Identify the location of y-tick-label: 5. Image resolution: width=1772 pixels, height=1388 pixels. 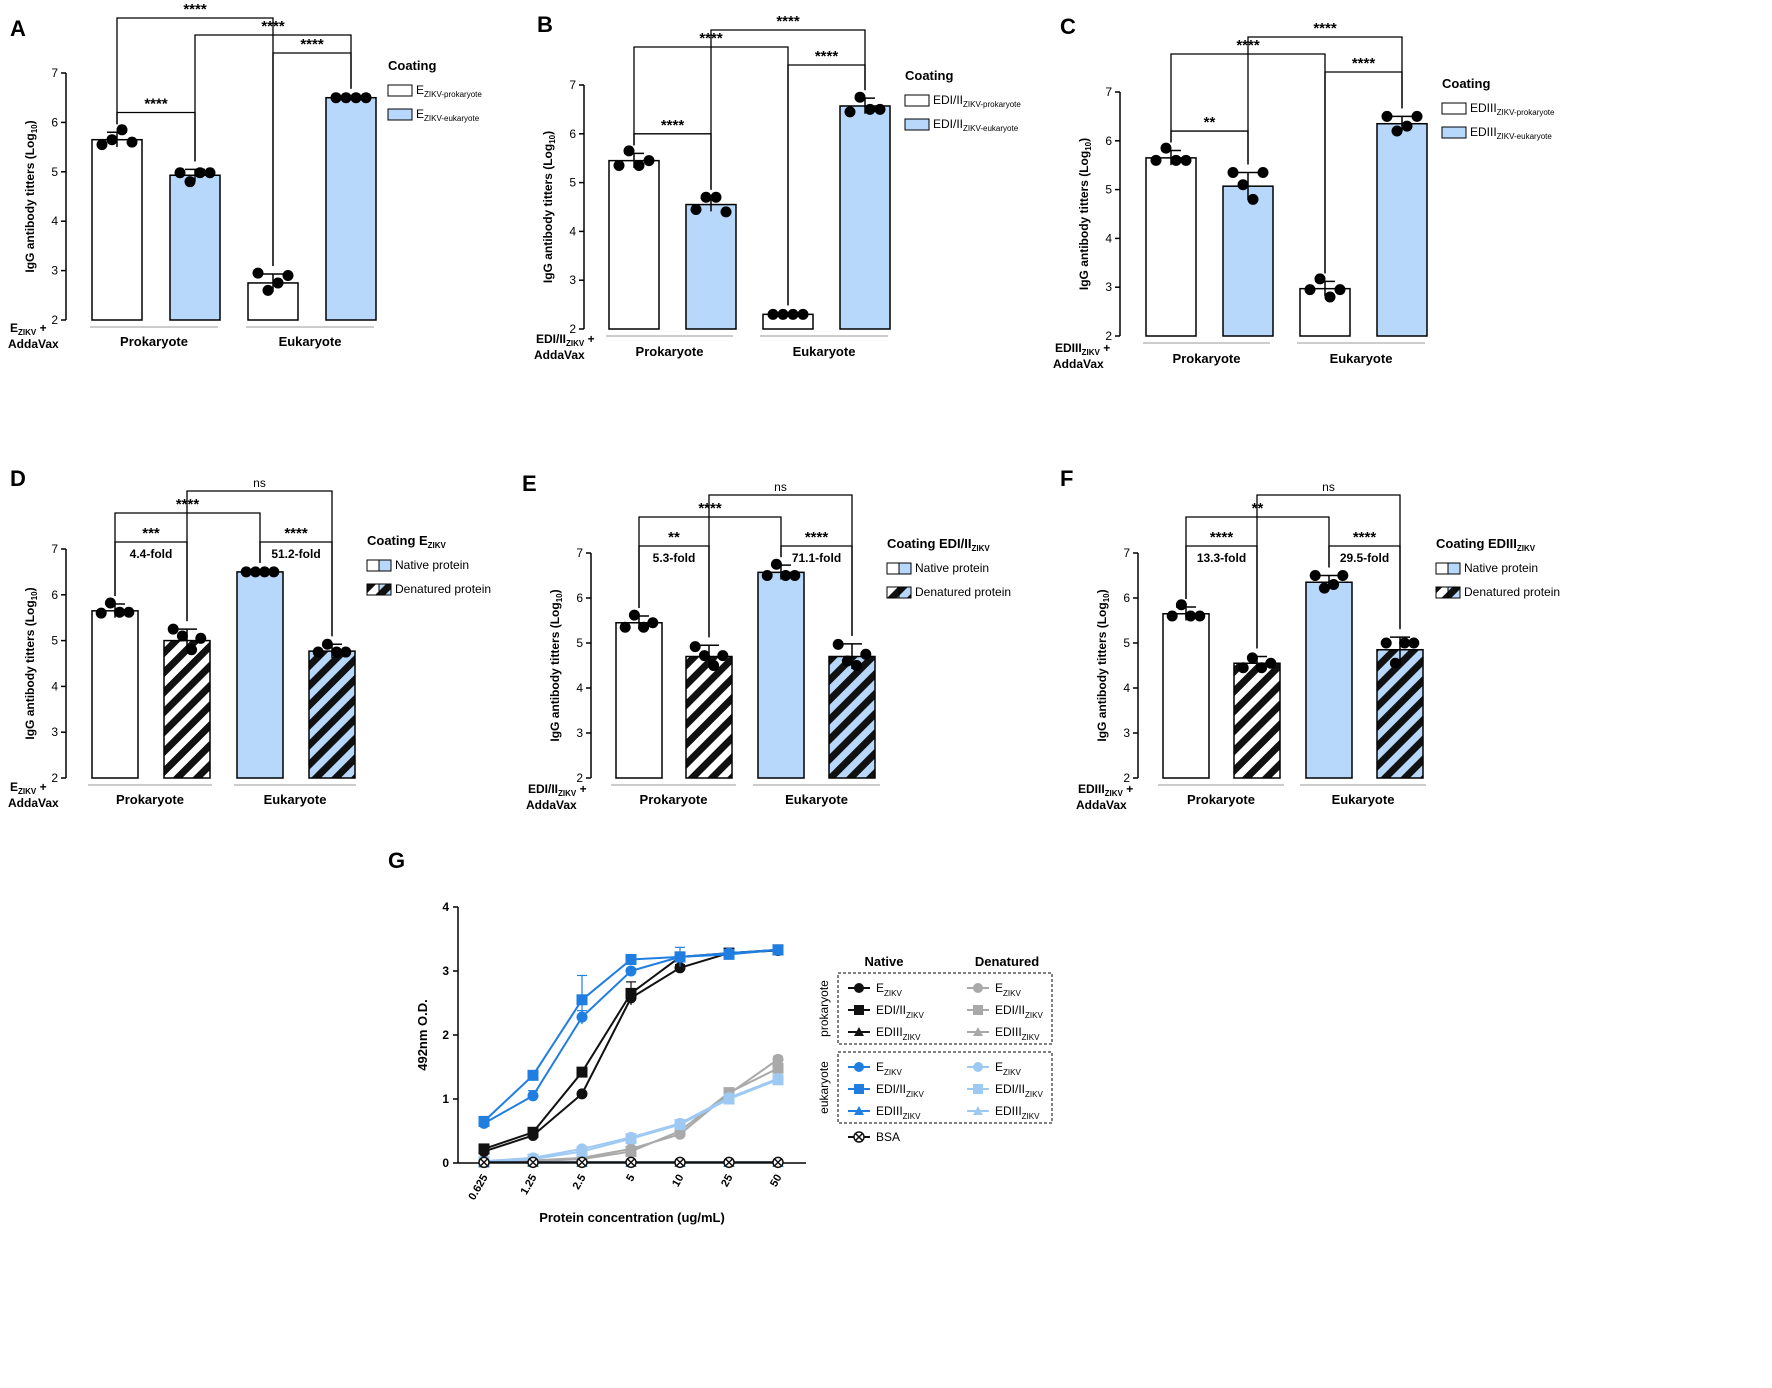
(572, 183).